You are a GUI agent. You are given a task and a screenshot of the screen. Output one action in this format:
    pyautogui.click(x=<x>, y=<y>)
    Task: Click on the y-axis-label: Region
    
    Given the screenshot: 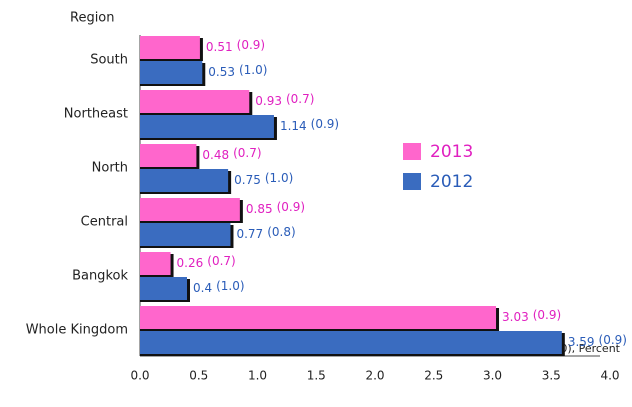 What is the action you would take?
    pyautogui.click(x=92, y=18)
    